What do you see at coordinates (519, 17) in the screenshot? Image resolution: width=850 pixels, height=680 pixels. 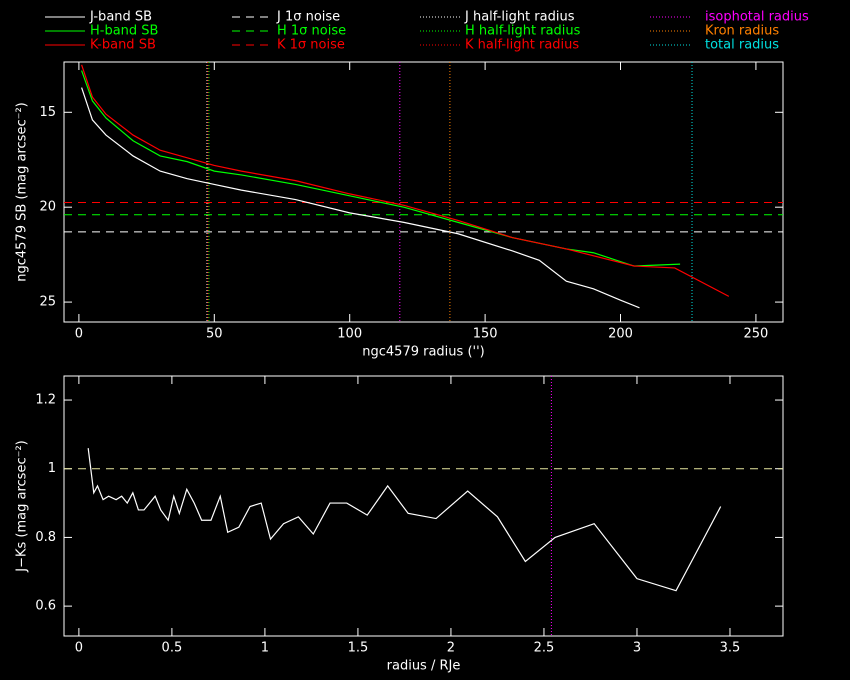 I see `legend-label: J half-light radius` at bounding box center [519, 17].